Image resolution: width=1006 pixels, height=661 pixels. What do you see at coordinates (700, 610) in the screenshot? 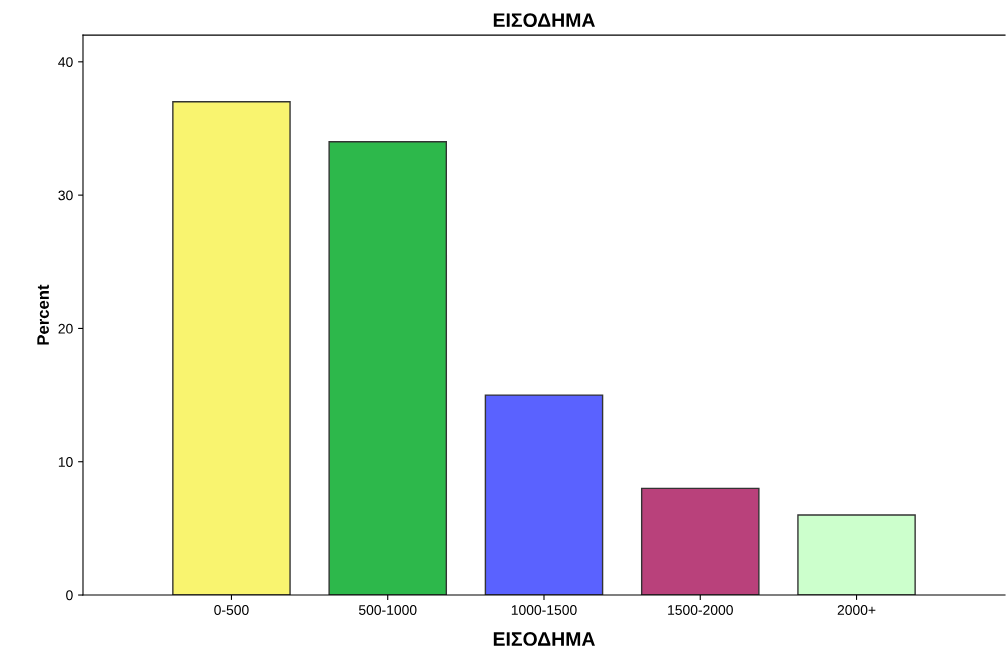
I see `x-tick-label: 1500-2000` at bounding box center [700, 610].